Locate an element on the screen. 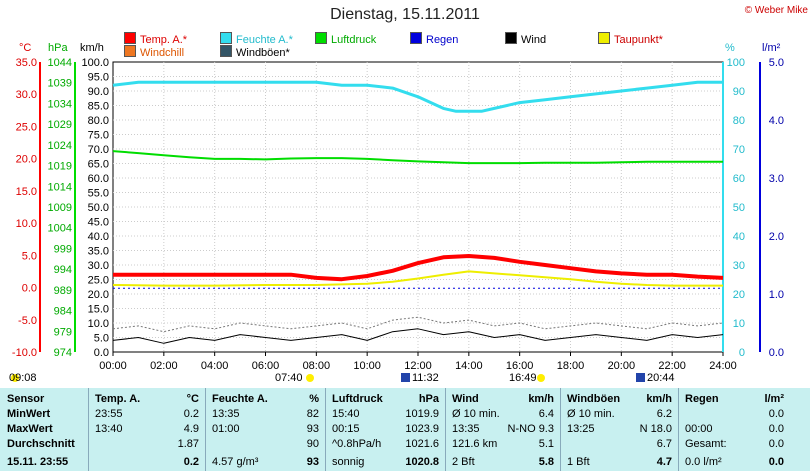 The image size is (810, 471). legend-wind: Wind is located at coordinates (525, 39).